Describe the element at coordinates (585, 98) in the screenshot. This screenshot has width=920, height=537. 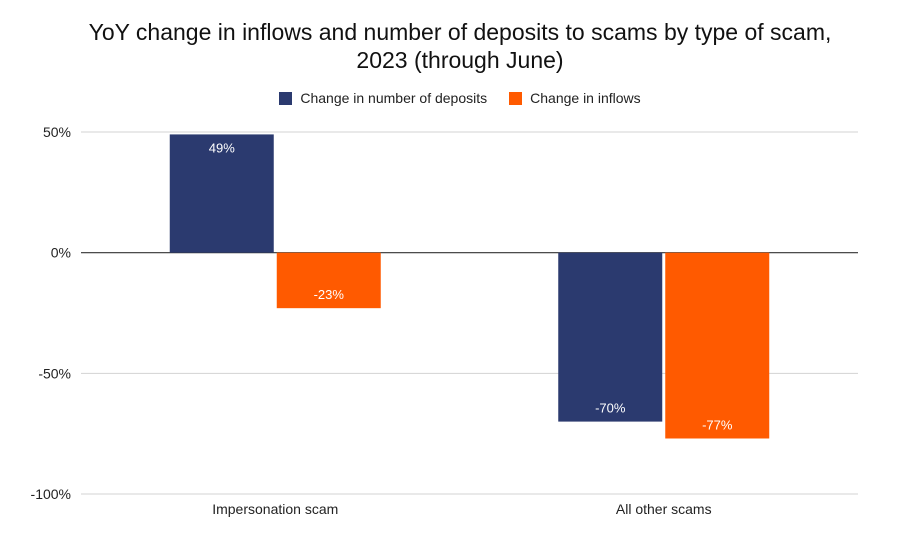
I see `legend-label-inflows: Change in inflows` at that location.